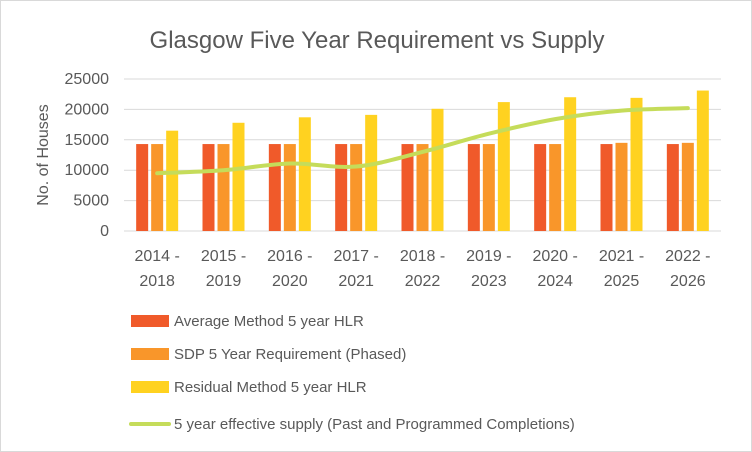 This screenshot has width=752, height=452. What do you see at coordinates (290, 354) in the screenshot?
I see `legend-label-1: SDP 5 Year Requirement (Phased)` at bounding box center [290, 354].